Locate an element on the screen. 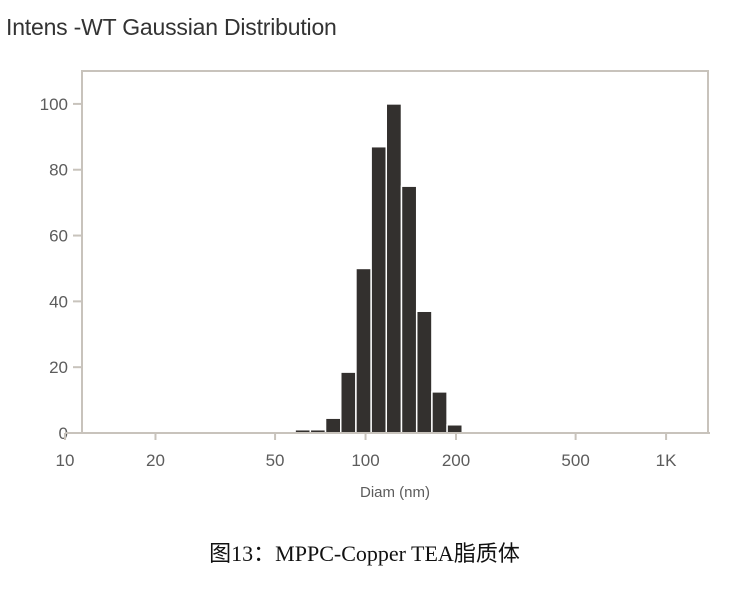  figure-caption: 图13：MPPC-Copper TEA脂质体 is located at coordinates (364, 553).